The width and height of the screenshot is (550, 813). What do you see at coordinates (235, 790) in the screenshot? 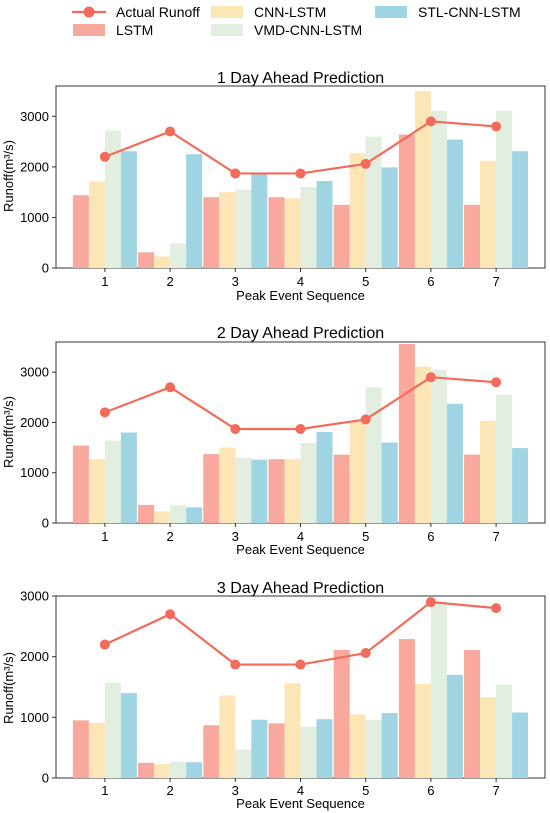
I see `panel3-x-tick-label: 3` at bounding box center [235, 790].